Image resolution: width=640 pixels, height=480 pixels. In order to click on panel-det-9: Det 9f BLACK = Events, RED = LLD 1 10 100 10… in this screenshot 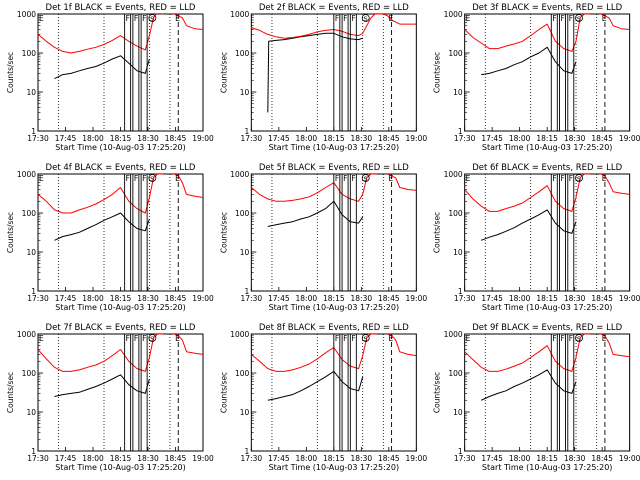, I will do `click(536, 397)`.